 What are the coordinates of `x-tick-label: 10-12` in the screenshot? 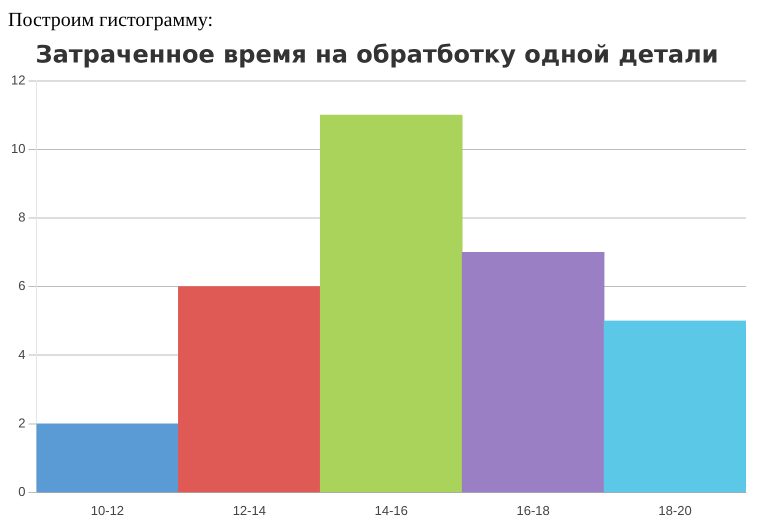 It's located at (107, 510).